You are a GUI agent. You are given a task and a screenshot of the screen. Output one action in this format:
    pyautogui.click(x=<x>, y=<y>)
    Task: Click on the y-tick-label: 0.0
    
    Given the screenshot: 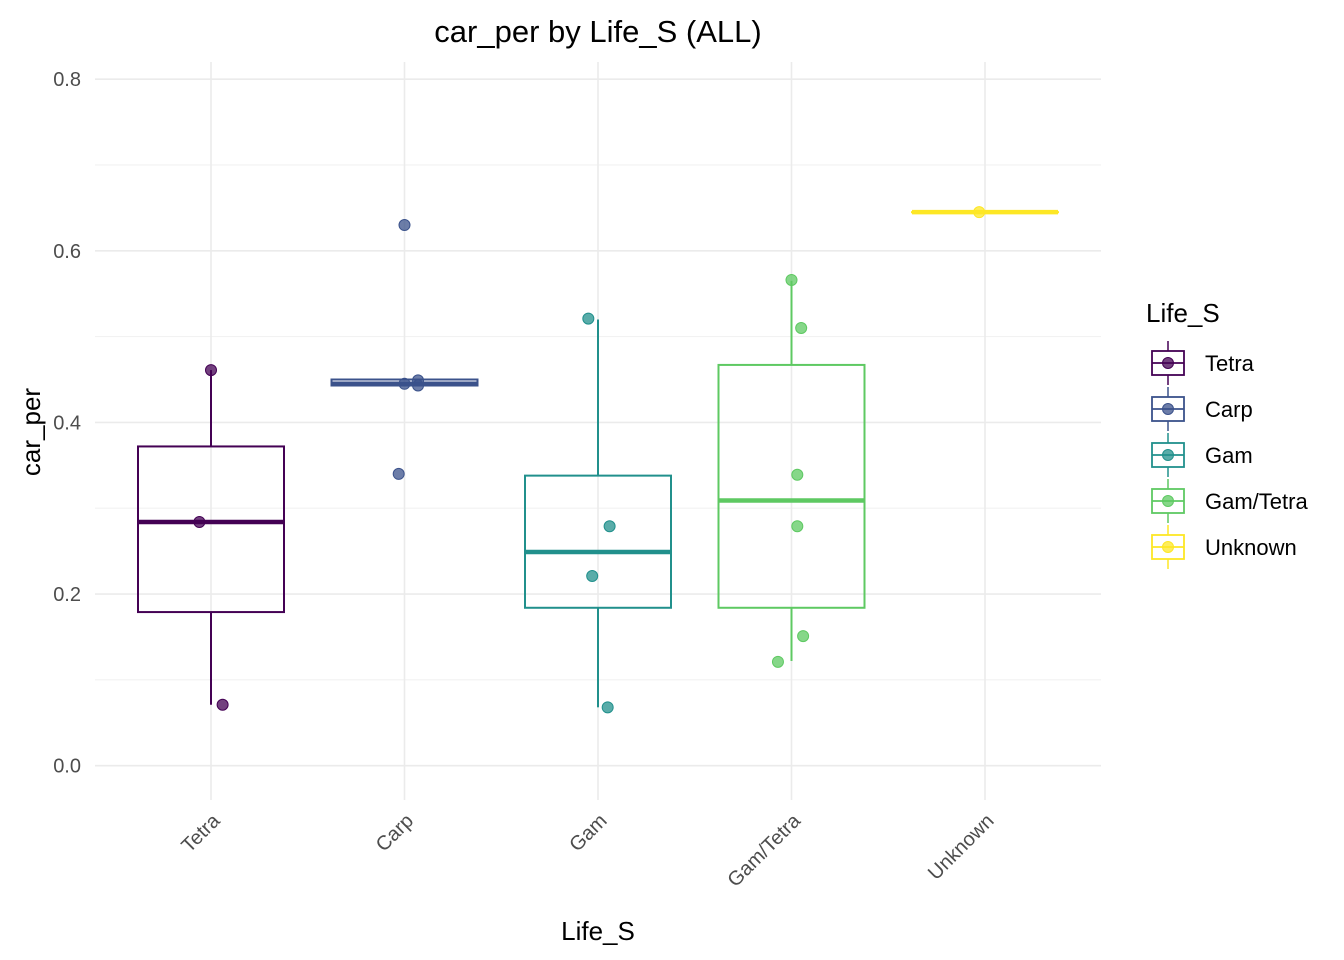 What is the action you would take?
    pyautogui.click(x=67, y=767)
    